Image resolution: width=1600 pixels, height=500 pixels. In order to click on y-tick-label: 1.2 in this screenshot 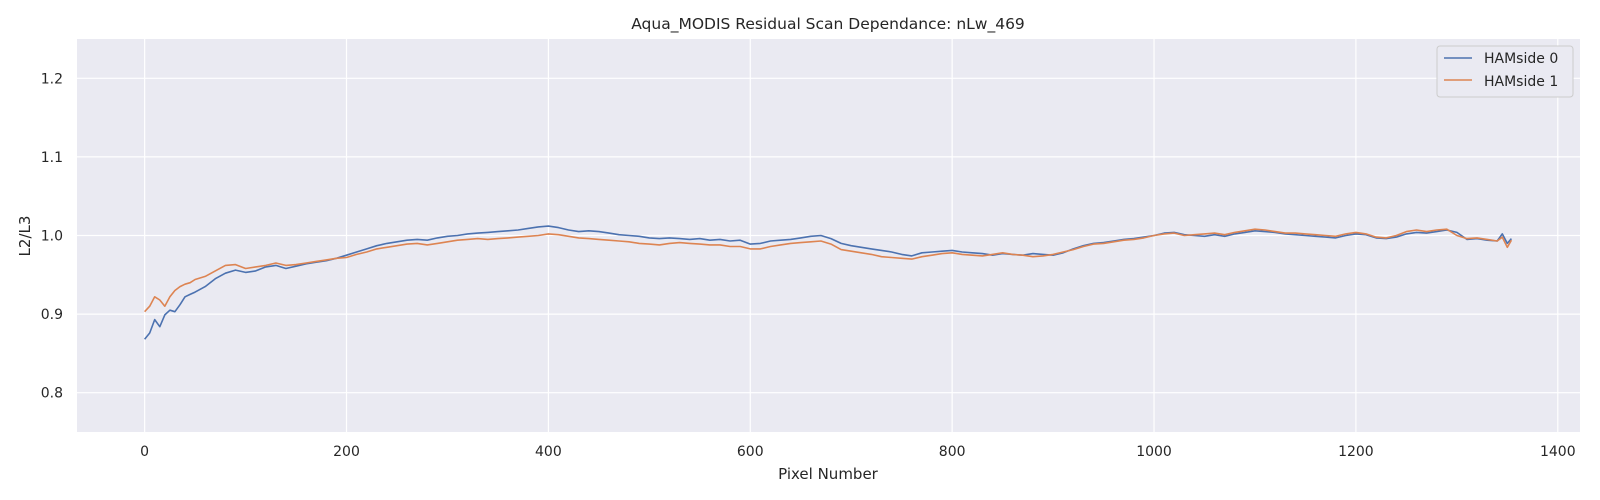, I will do `click(52, 79)`.